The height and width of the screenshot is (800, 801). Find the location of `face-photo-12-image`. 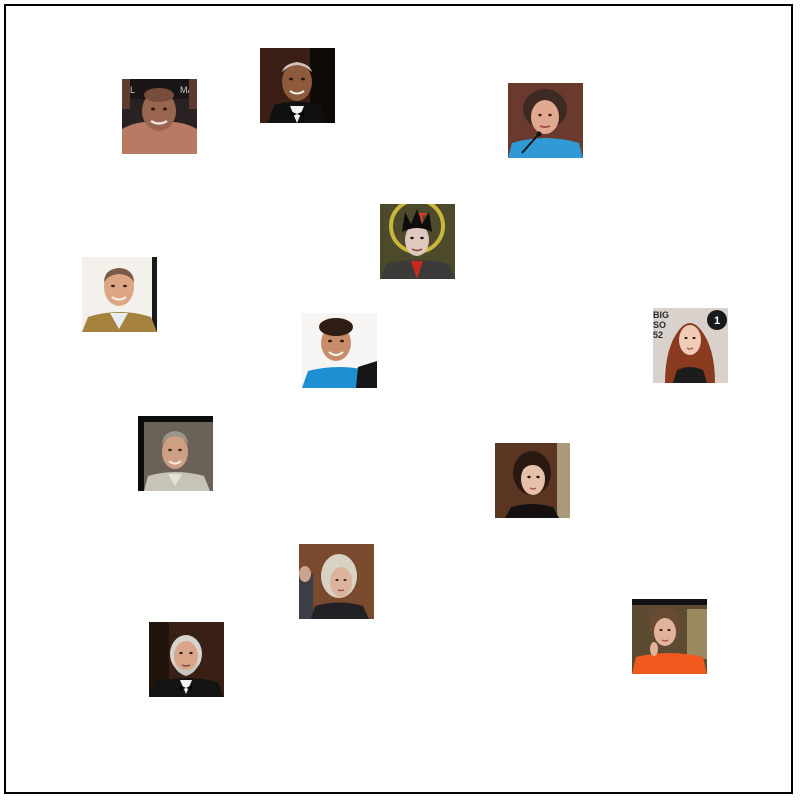

face-photo-12-image is located at coordinates (186, 659).